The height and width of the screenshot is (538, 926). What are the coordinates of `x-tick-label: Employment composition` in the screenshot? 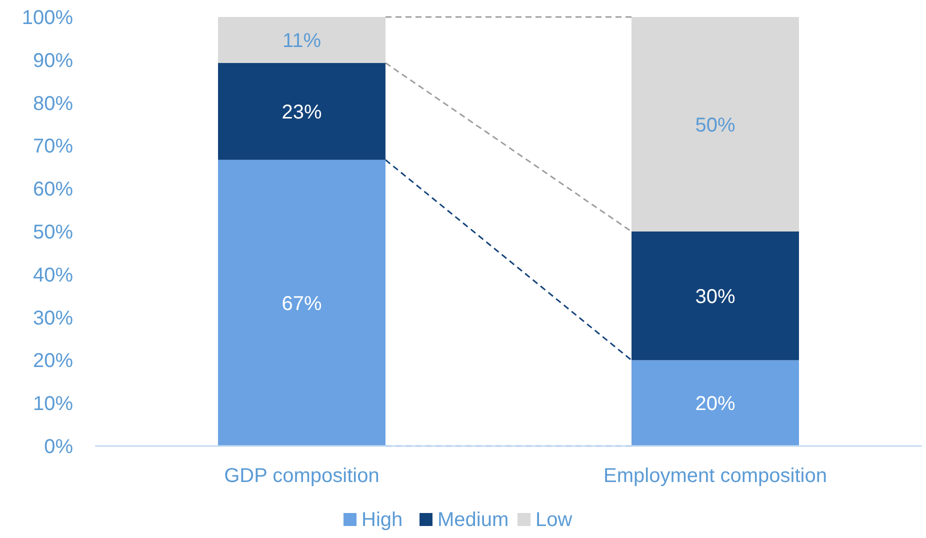 It's located at (715, 476).